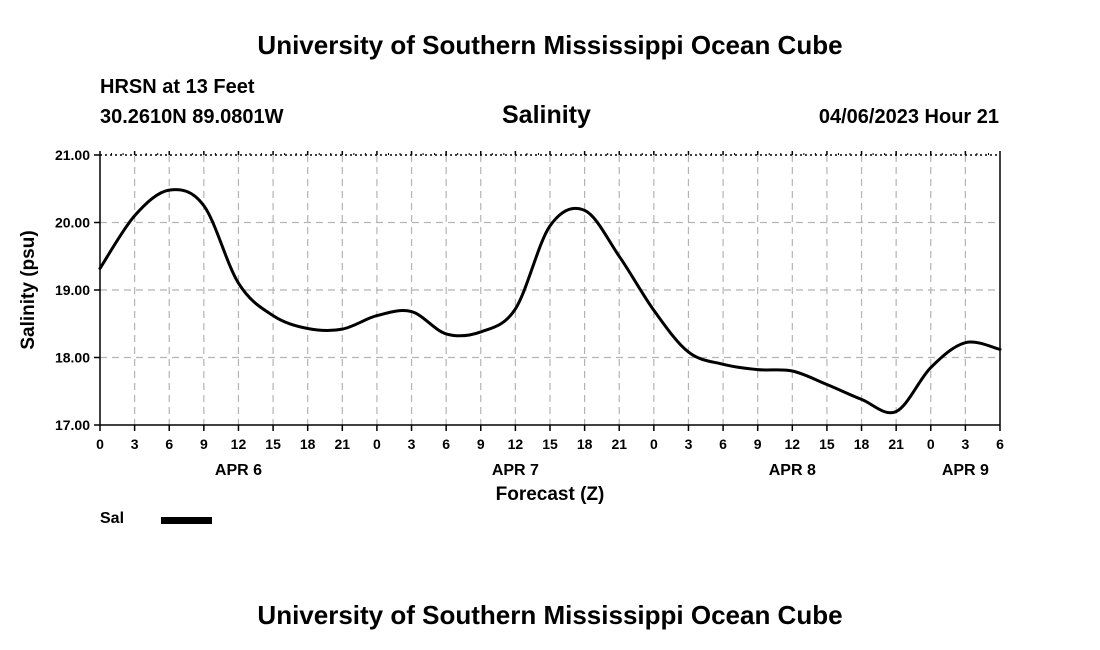 Image resolution: width=1100 pixels, height=650 pixels. Describe the element at coordinates (72, 223) in the screenshot. I see `y-tick-label: 20.00` at that location.